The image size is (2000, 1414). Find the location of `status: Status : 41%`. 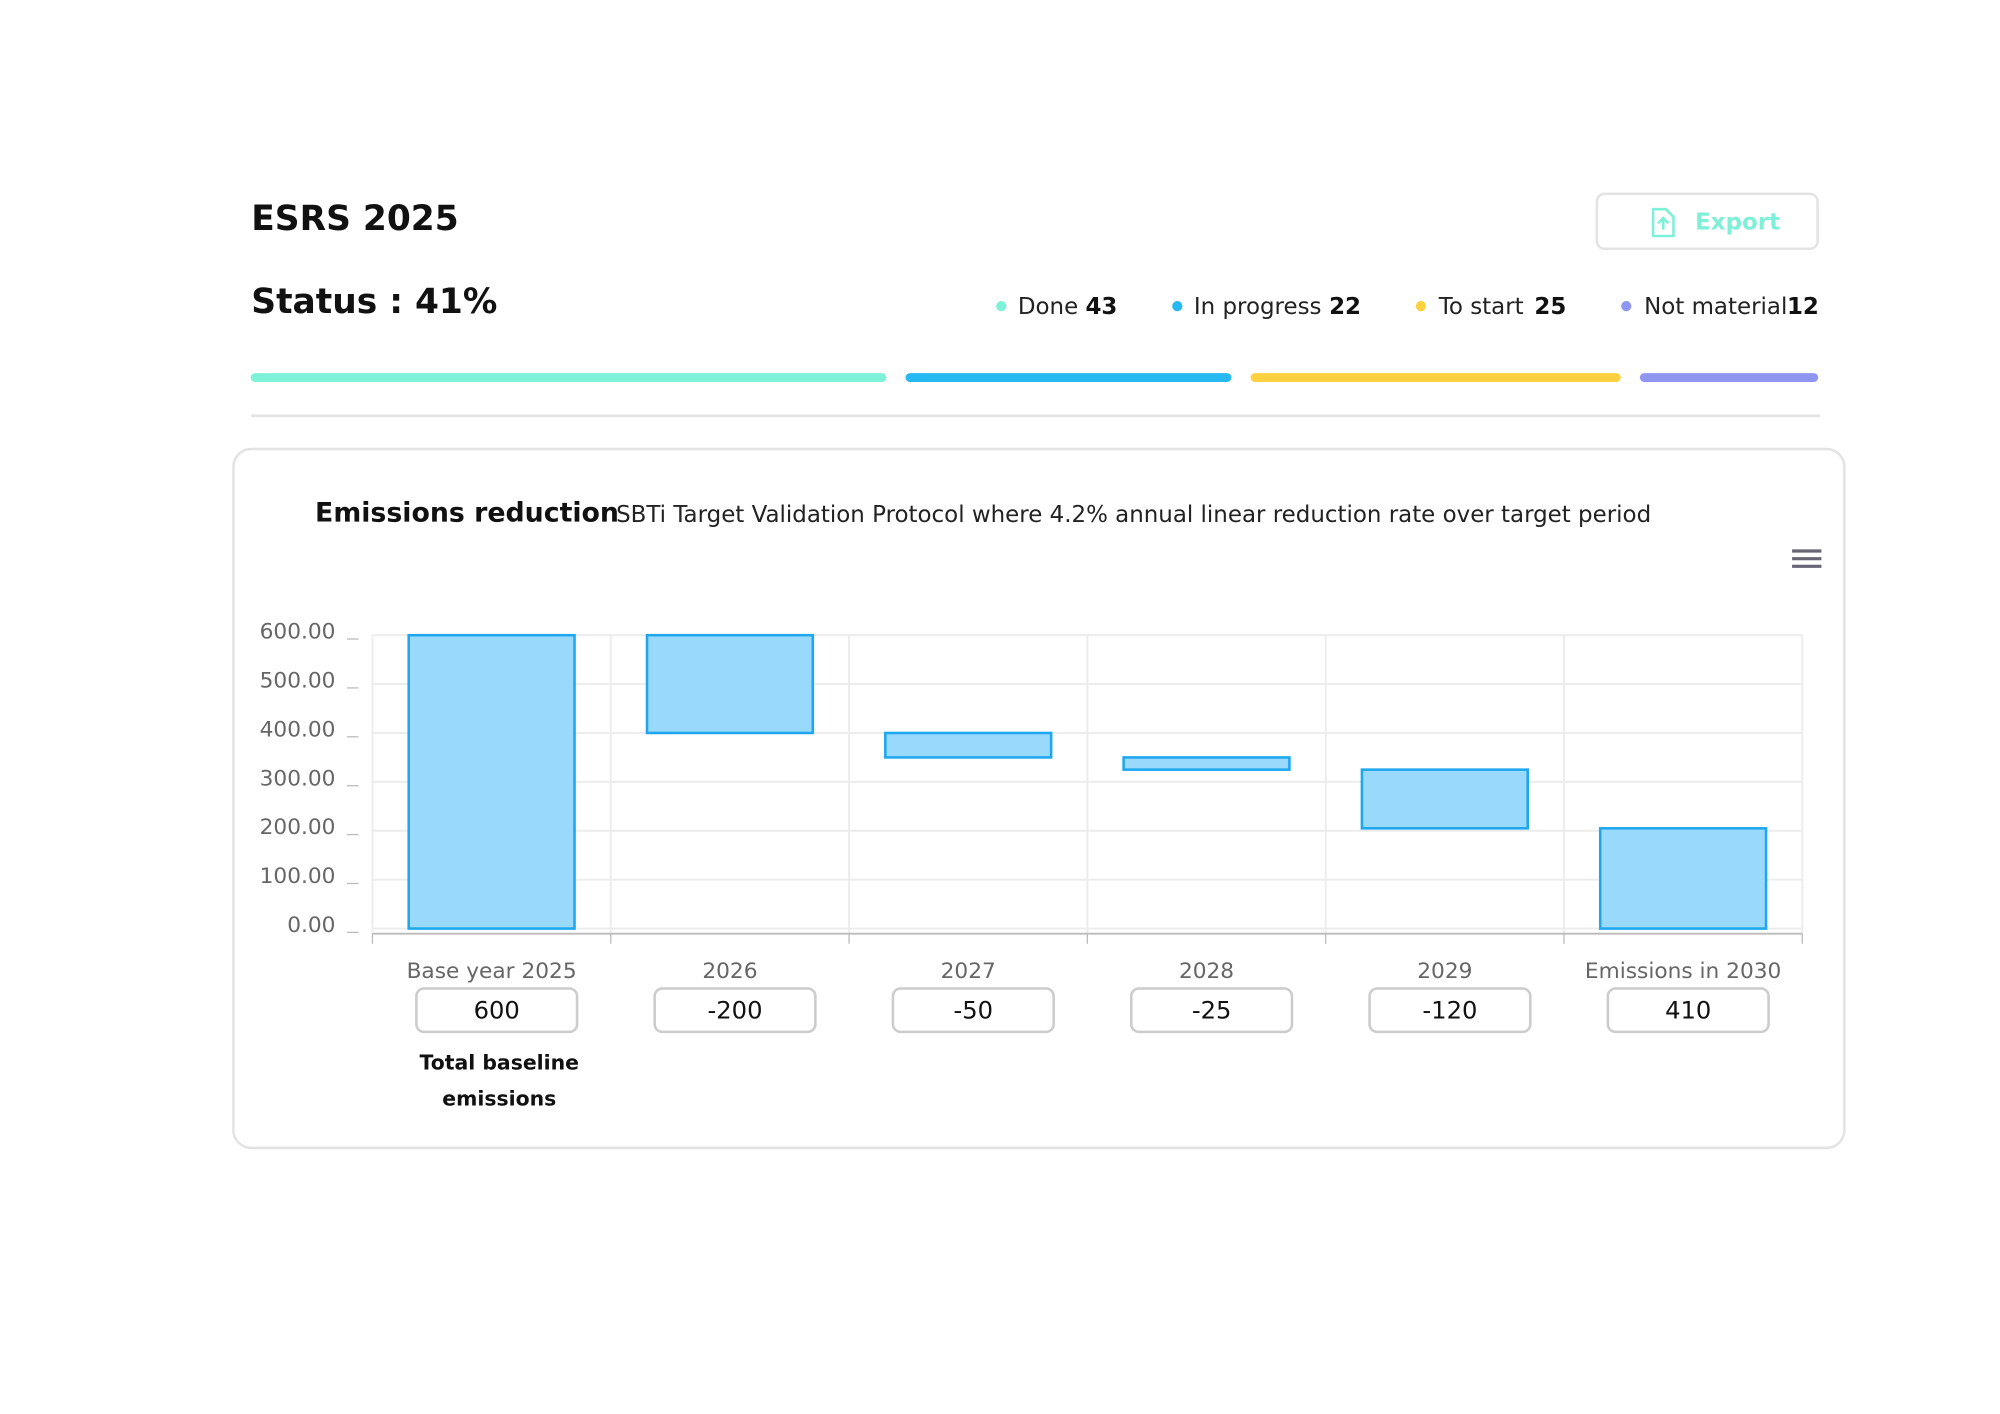

status: Status : 41% is located at coordinates (374, 302).